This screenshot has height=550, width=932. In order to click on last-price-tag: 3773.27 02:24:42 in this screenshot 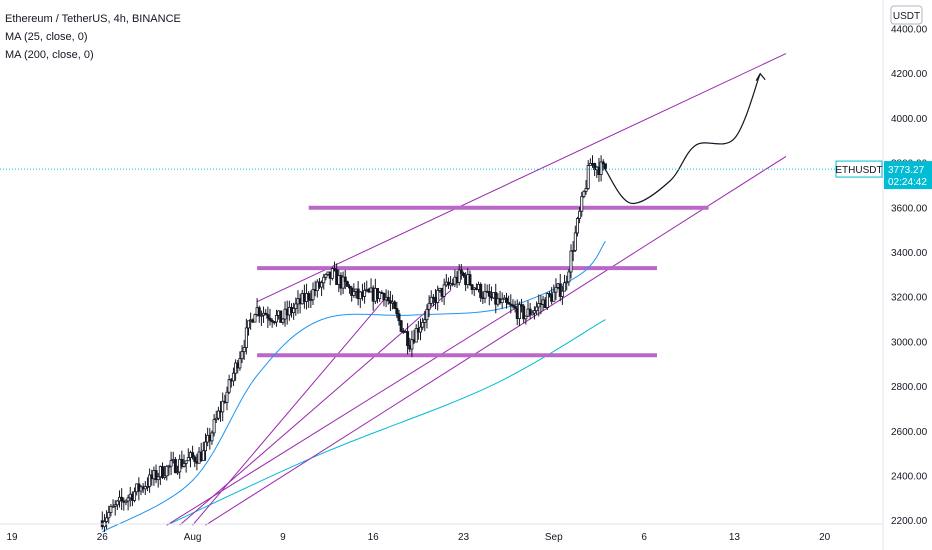, I will do `click(908, 175)`.